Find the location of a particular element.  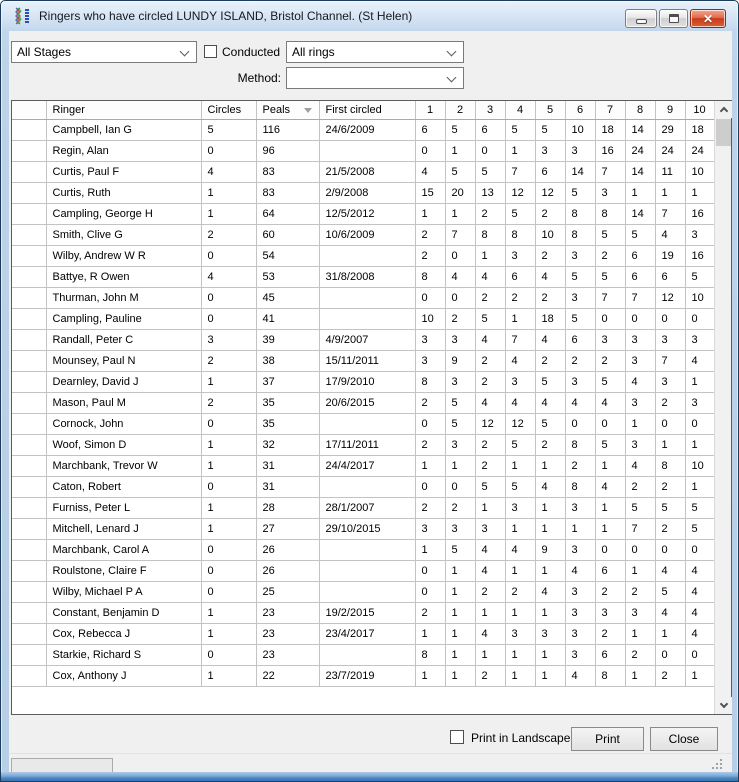

table-cell: Regin, Alan is located at coordinates (124, 151).